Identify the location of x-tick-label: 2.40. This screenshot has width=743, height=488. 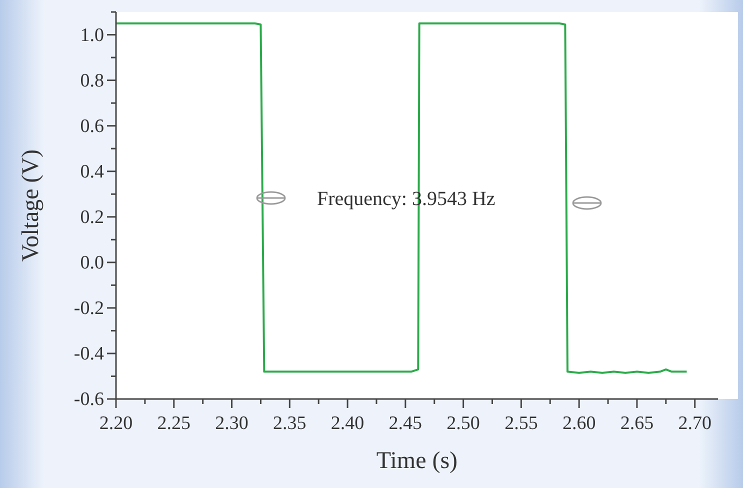
(347, 423).